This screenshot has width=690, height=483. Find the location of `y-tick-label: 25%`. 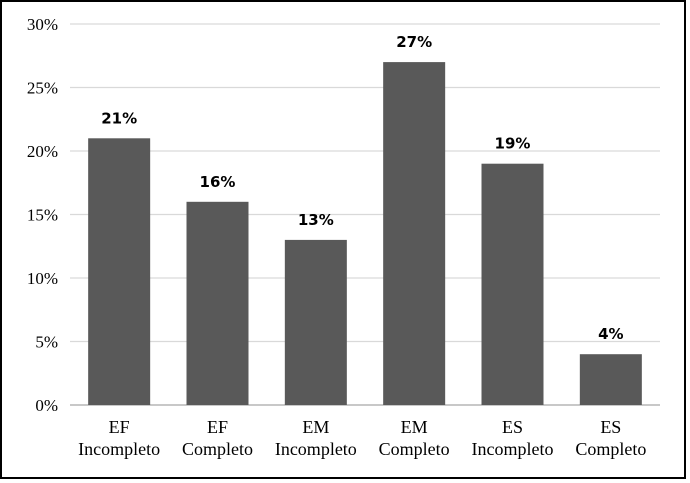

y-tick-label: 25% is located at coordinates (42, 88).